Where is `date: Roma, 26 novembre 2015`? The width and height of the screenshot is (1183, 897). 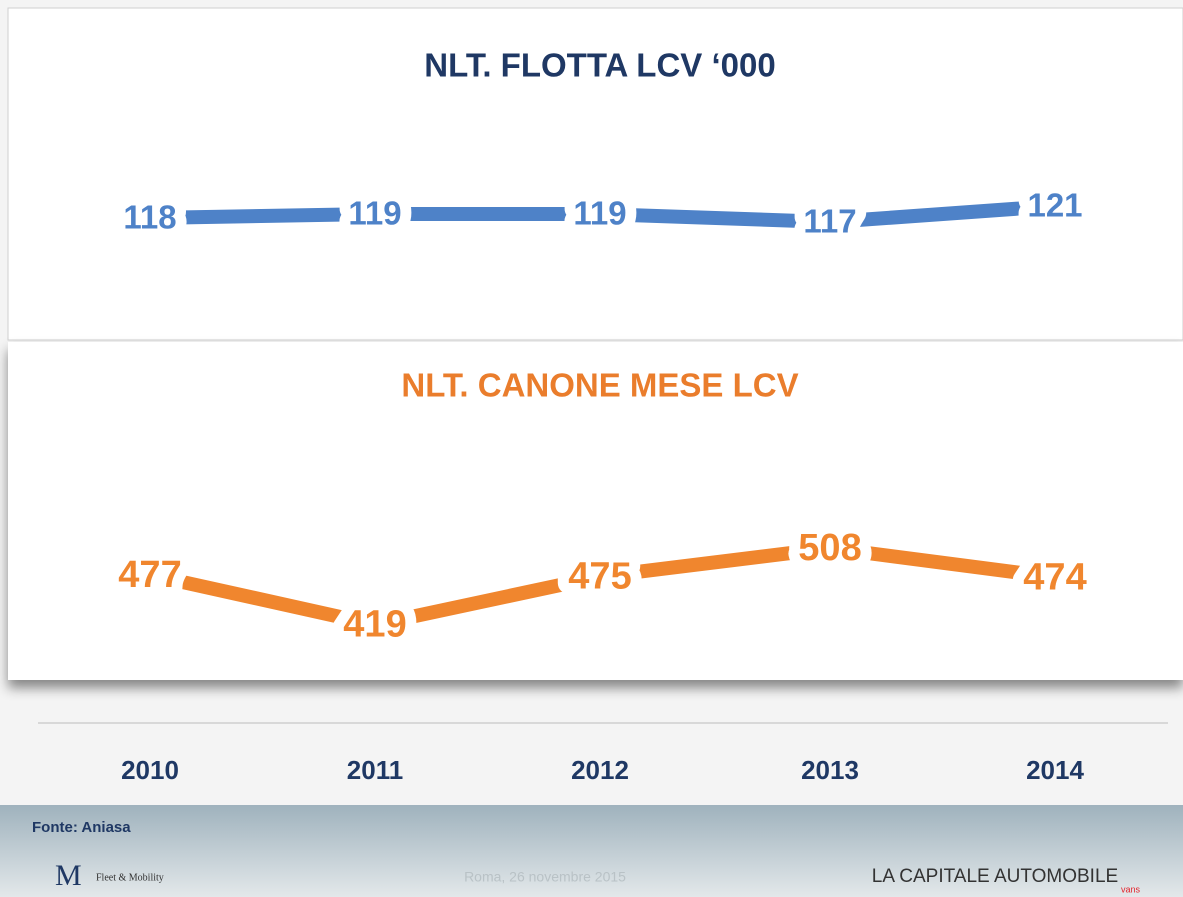 date: Roma, 26 novembre 2015 is located at coordinates (545, 877).